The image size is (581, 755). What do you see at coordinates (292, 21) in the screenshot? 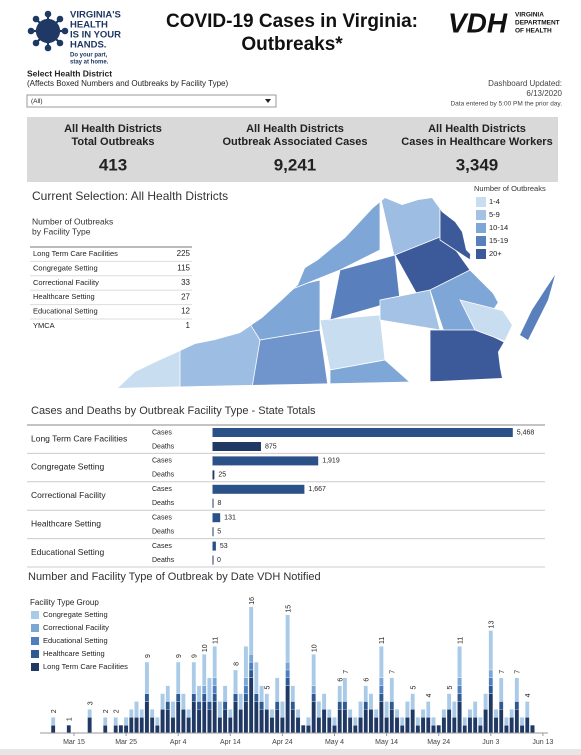
I see `page-title: COVID-19 Cases in Virginia:` at bounding box center [292, 21].